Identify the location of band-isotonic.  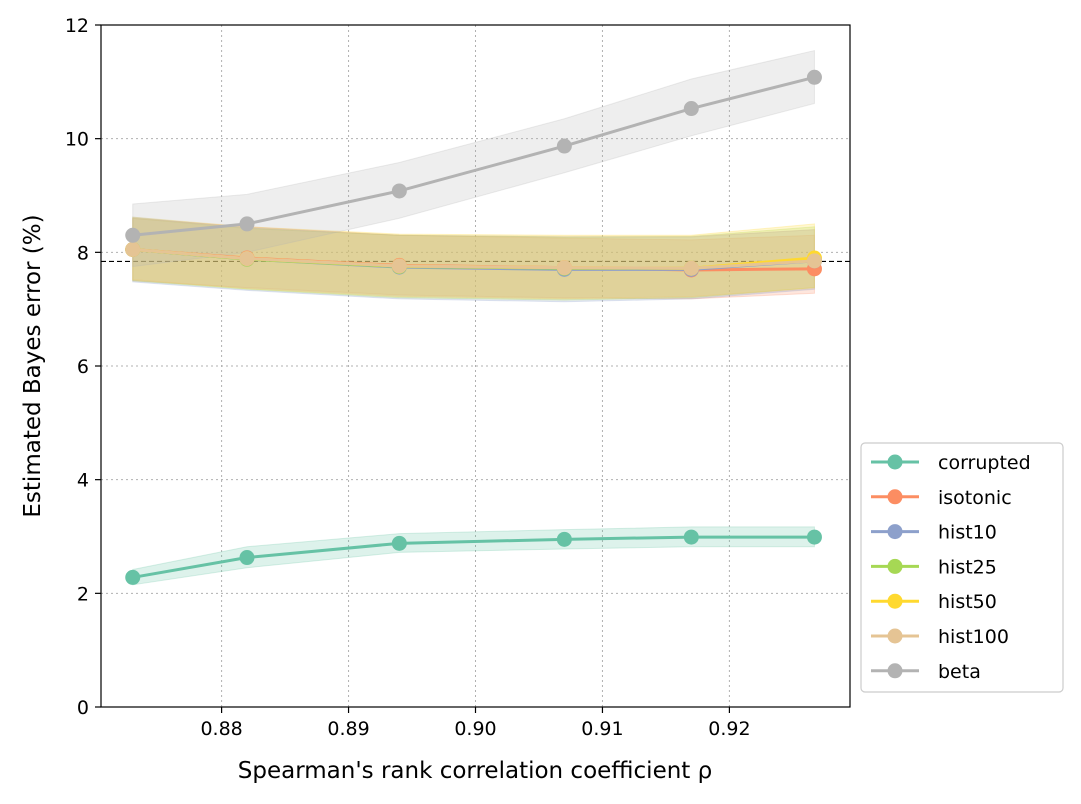
(473, 258).